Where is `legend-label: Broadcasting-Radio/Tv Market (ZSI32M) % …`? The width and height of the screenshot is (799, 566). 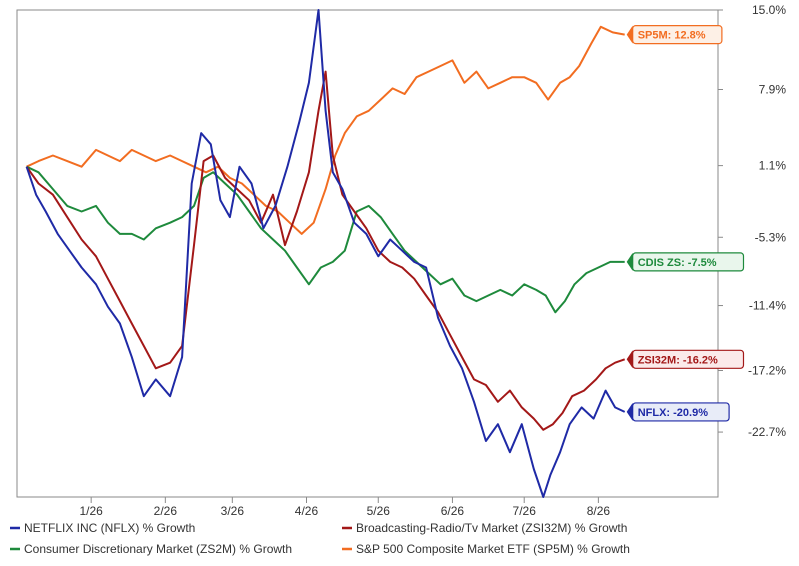
legend-label: Broadcasting-Radio/Tv Market (ZSI32M) % … is located at coordinates (491, 528).